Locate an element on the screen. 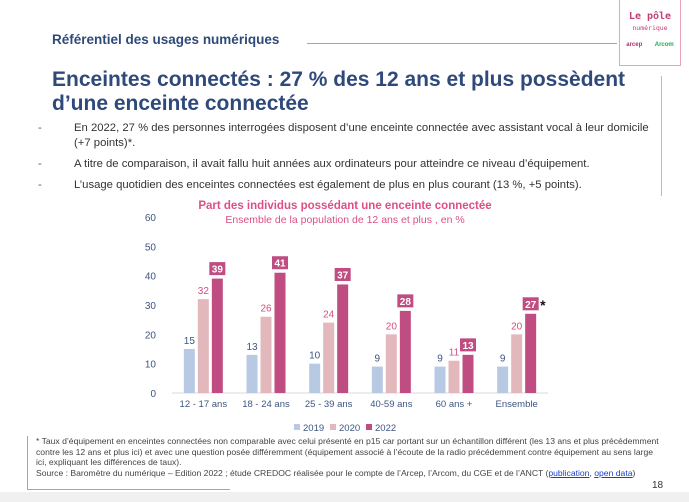 This screenshot has width=689, height=502. x-tick-label: 12 - 17 ans is located at coordinates (204, 404).